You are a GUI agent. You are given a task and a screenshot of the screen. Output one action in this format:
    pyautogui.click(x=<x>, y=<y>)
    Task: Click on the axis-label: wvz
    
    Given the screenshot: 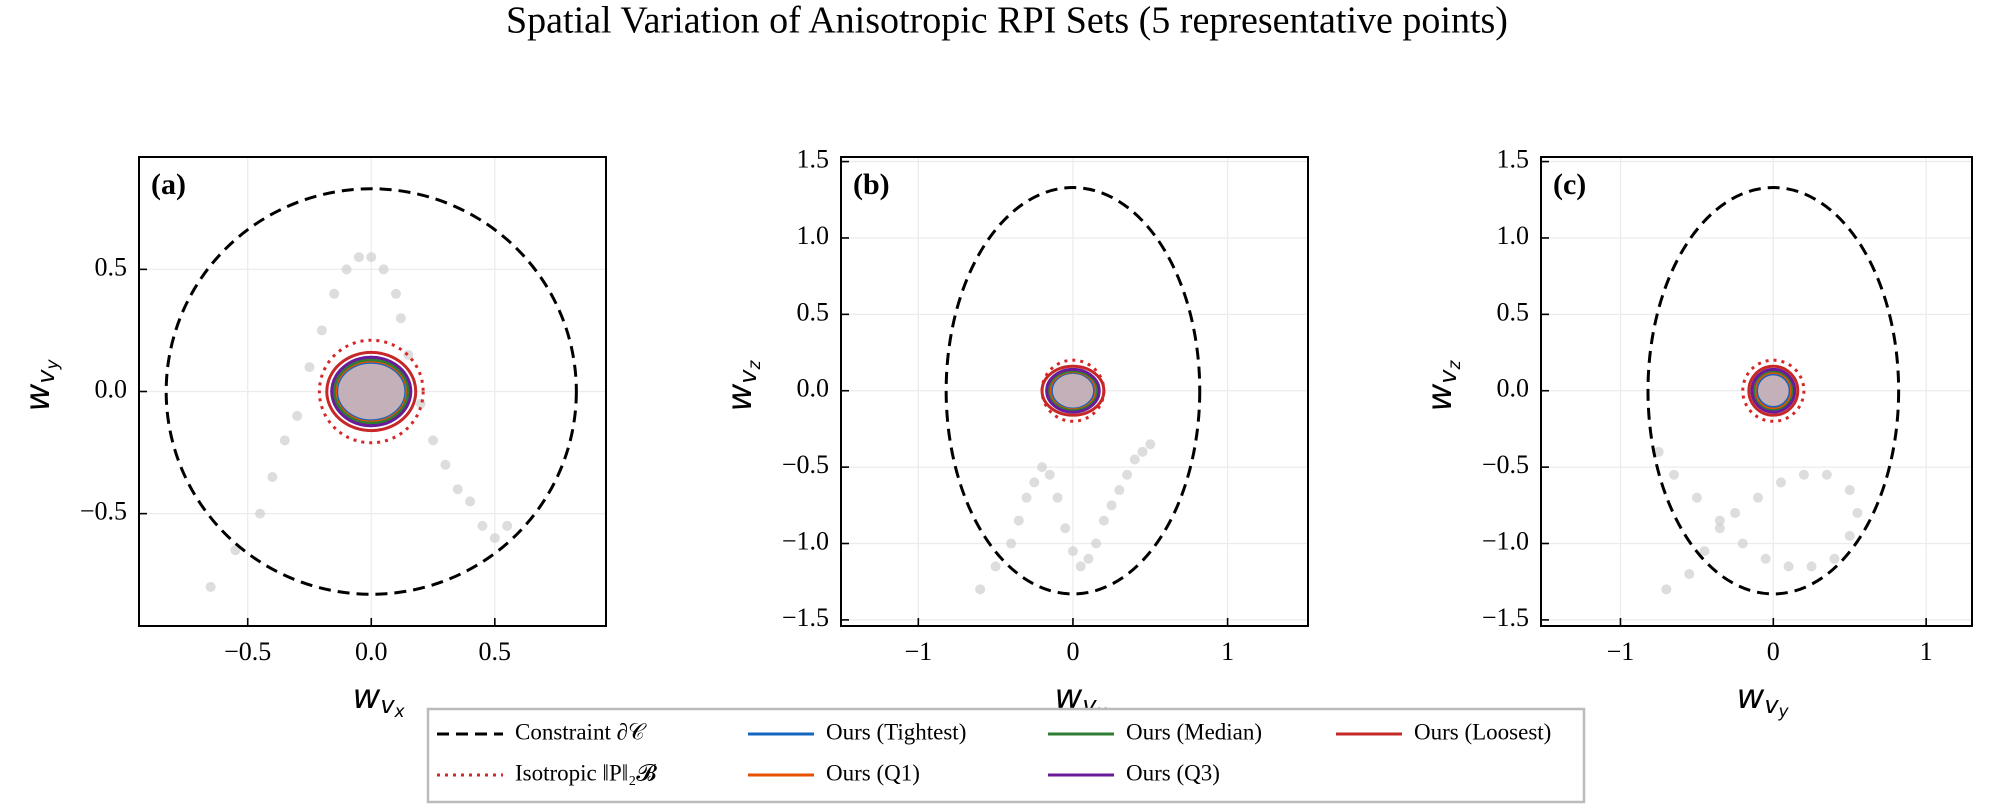 What is the action you would take?
    pyautogui.click(x=743, y=385)
    